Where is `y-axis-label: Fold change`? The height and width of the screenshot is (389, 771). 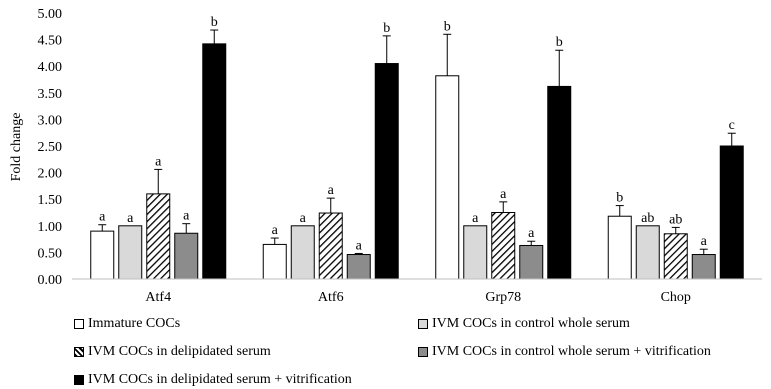
y-axis-label: Fold change is located at coordinates (16, 147).